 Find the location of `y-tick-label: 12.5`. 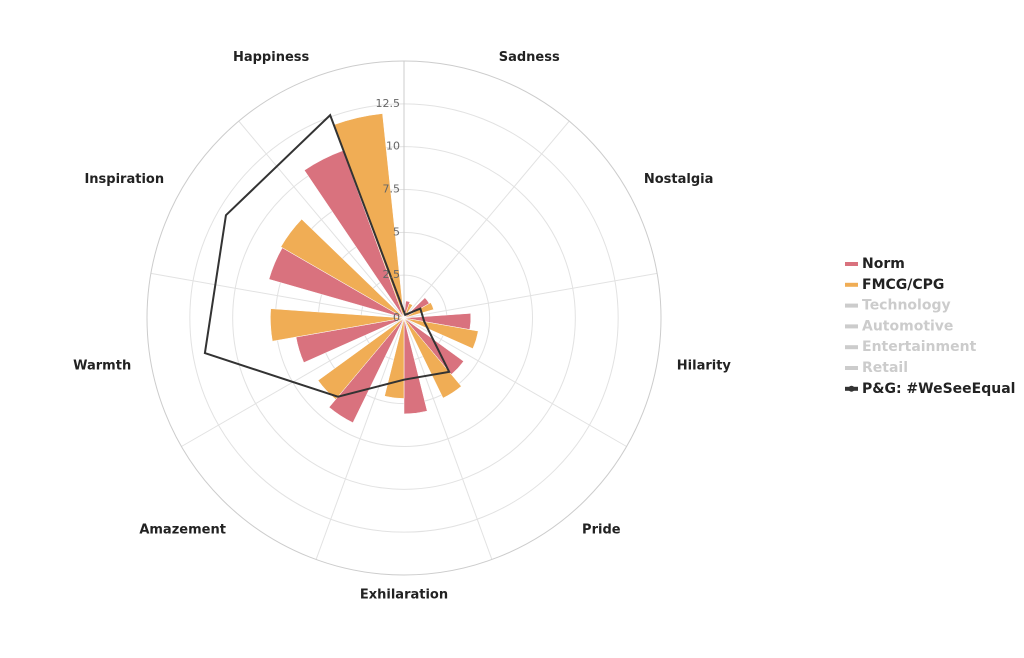

y-tick-label: 12.5 is located at coordinates (388, 103).